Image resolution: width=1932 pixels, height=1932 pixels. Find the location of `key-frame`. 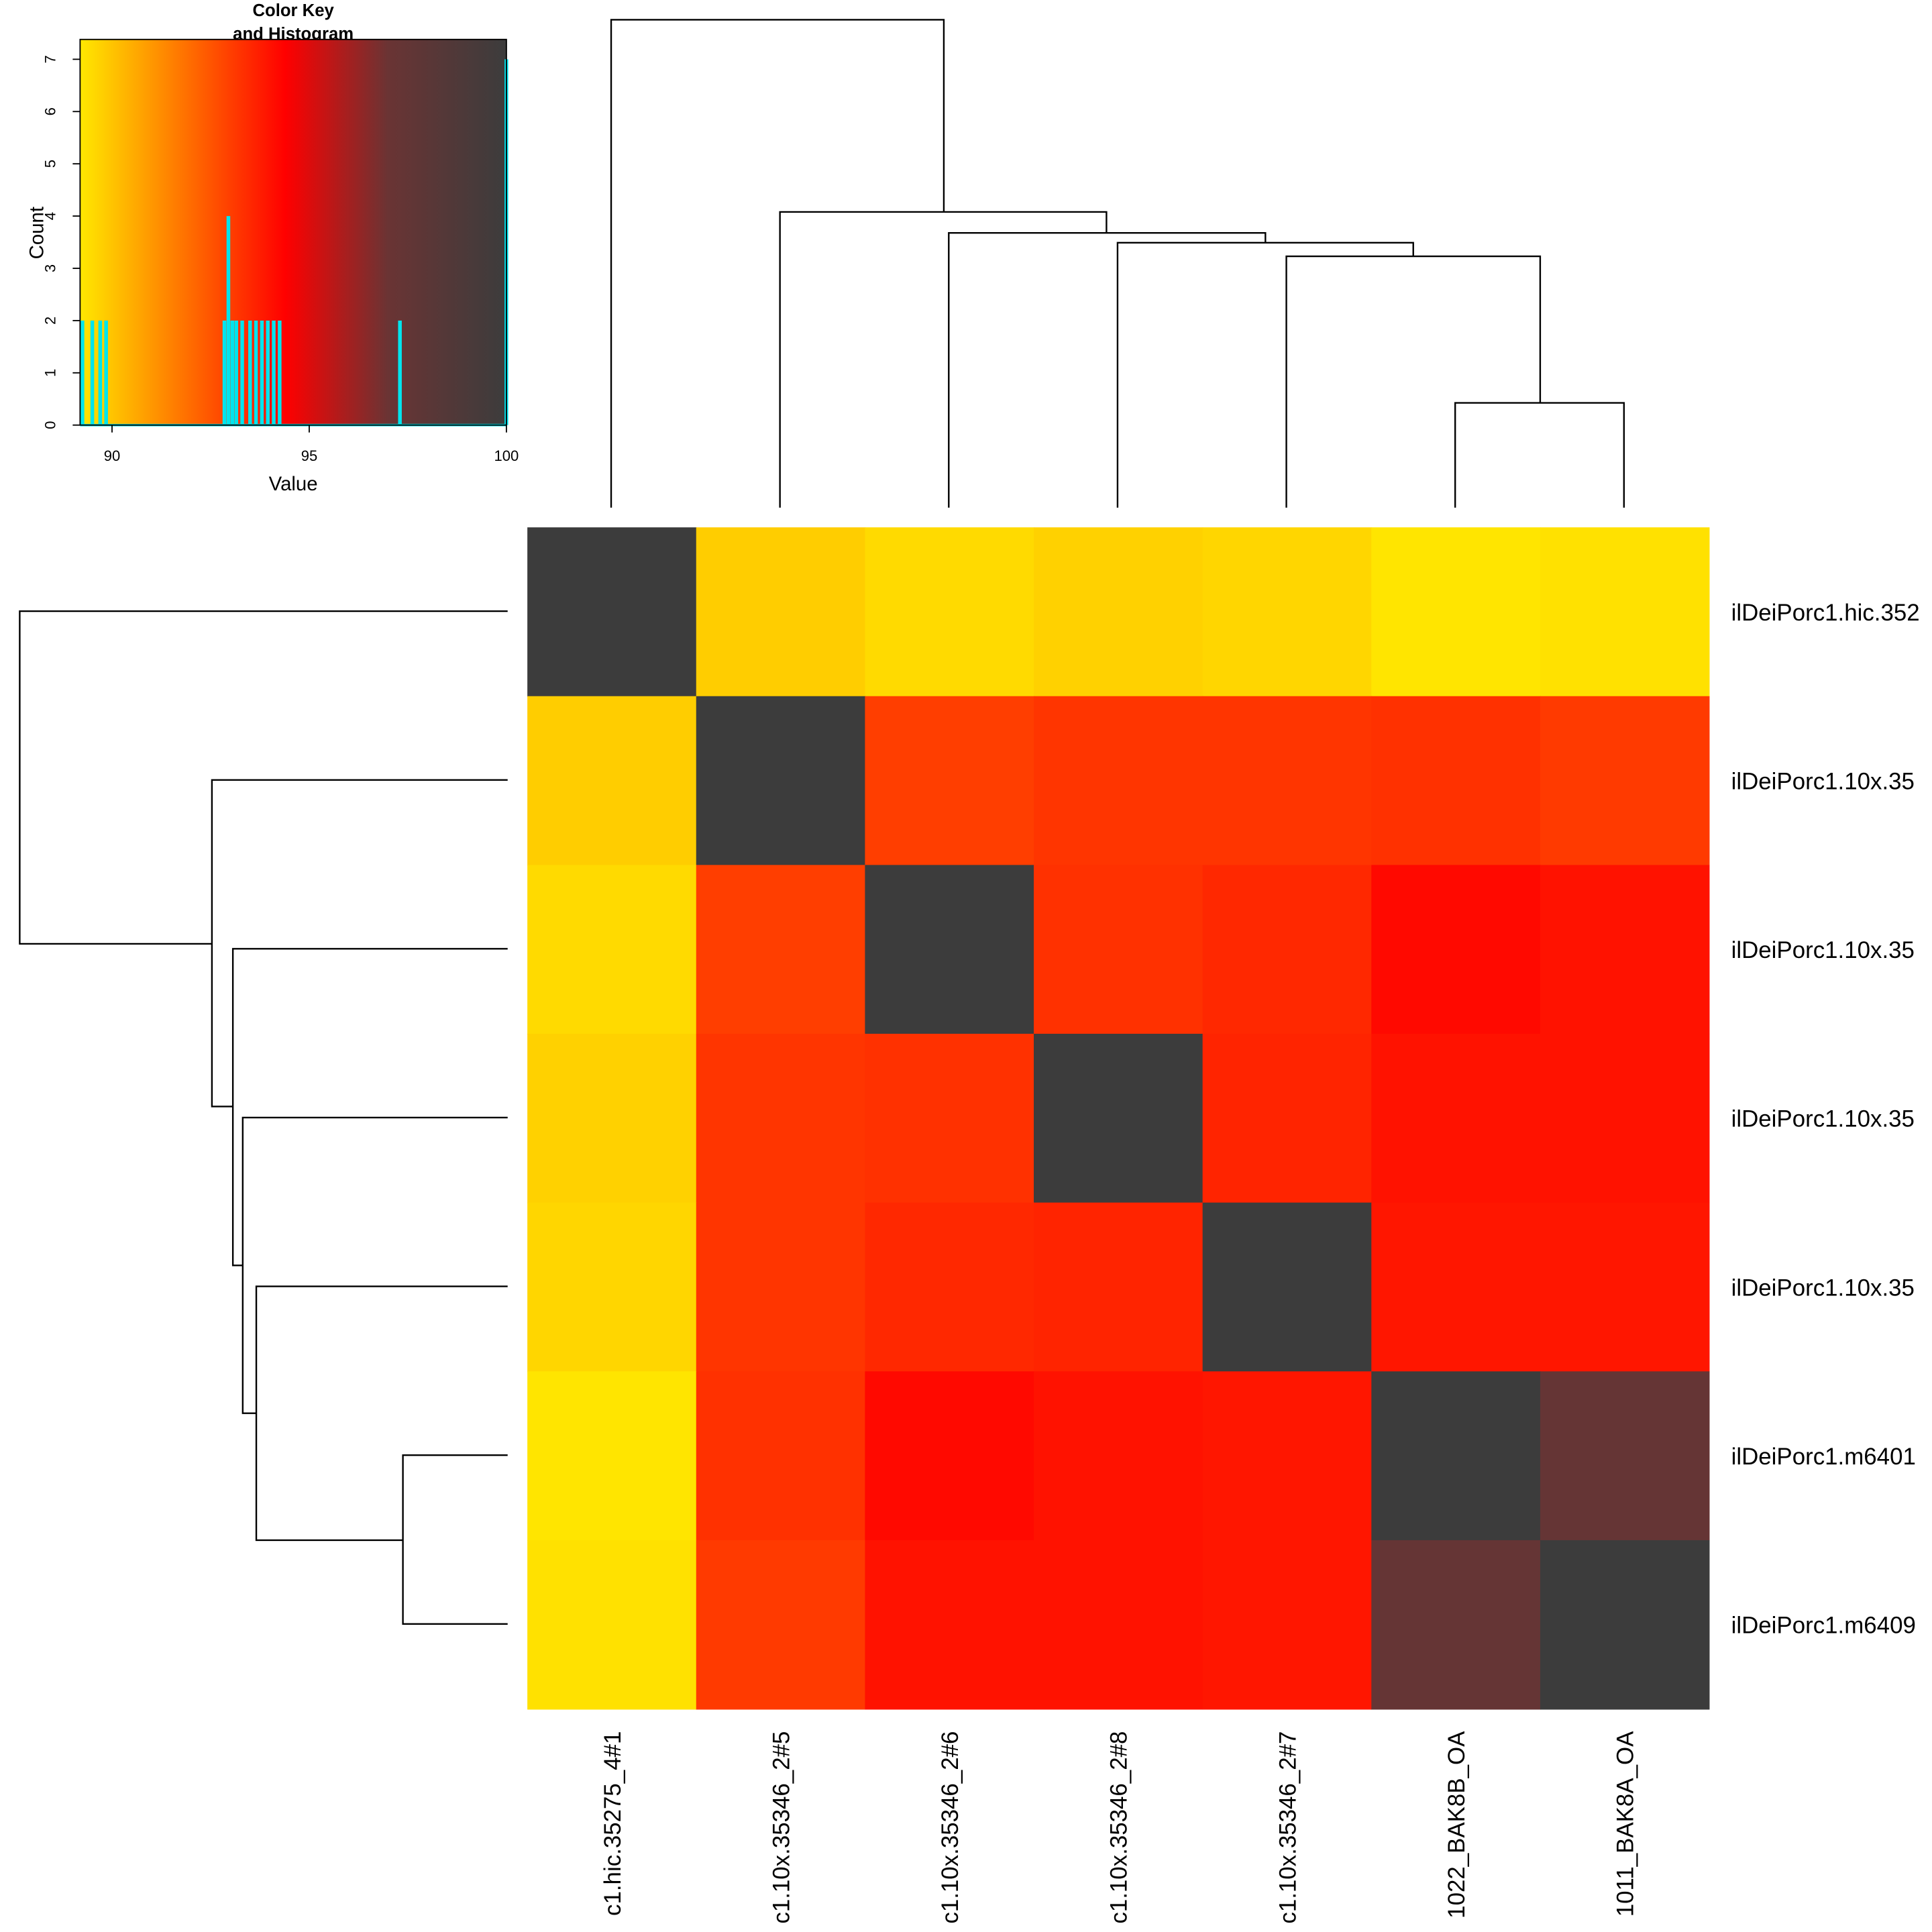

key-frame is located at coordinates (293, 232).